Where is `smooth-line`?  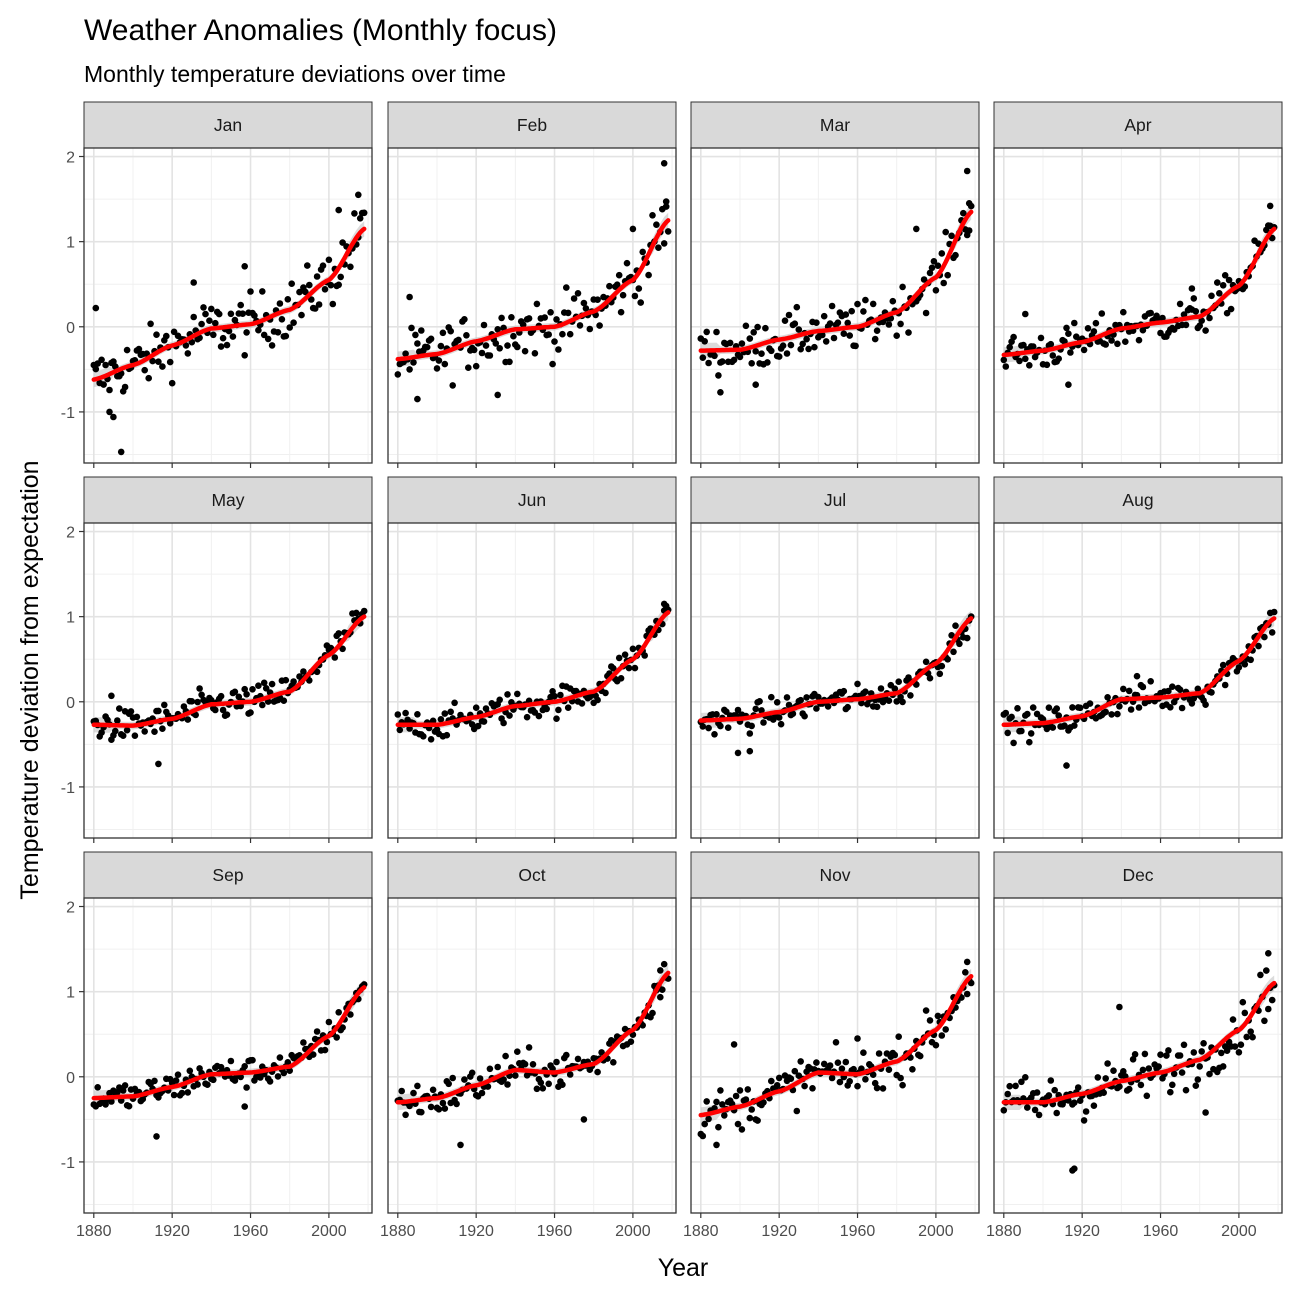 smooth-line is located at coordinates (533, 290).